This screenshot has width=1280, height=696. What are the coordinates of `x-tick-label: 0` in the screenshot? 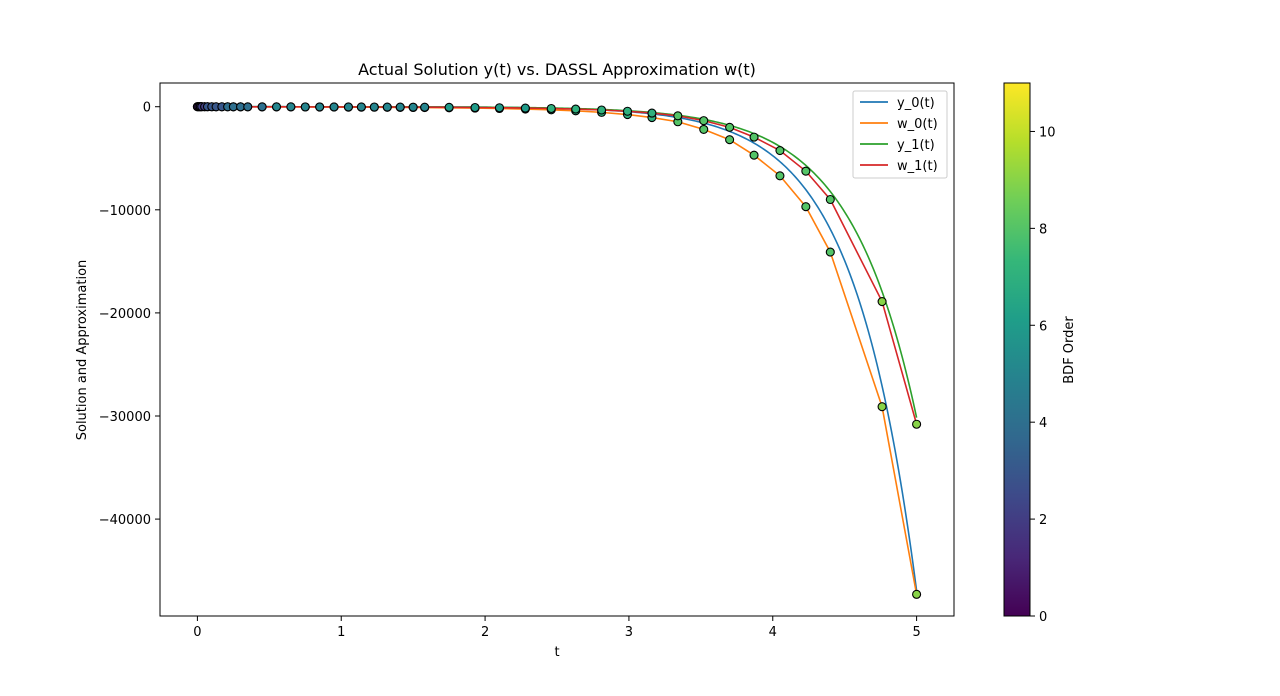 It's located at (197, 632).